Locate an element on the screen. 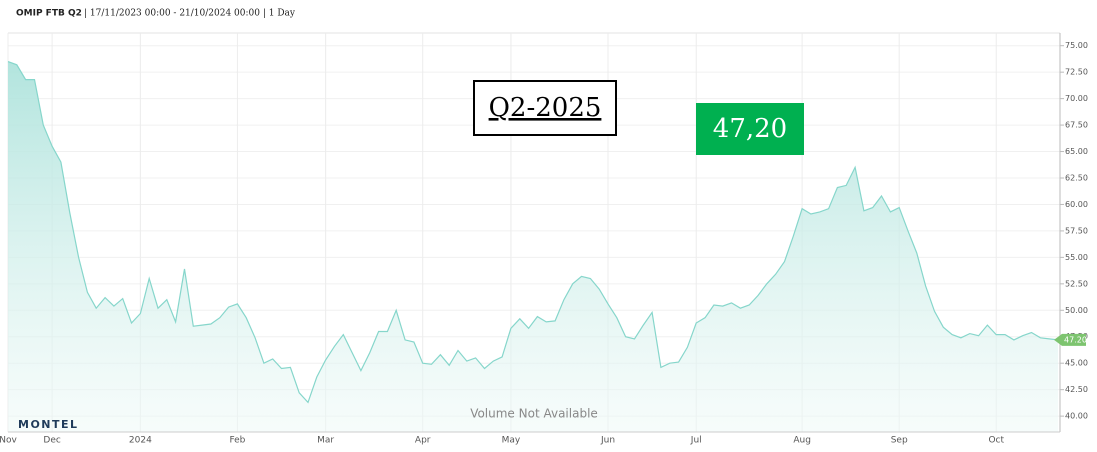 This screenshot has height=452, width=1097. x-tick-label: Mar is located at coordinates (325, 441).